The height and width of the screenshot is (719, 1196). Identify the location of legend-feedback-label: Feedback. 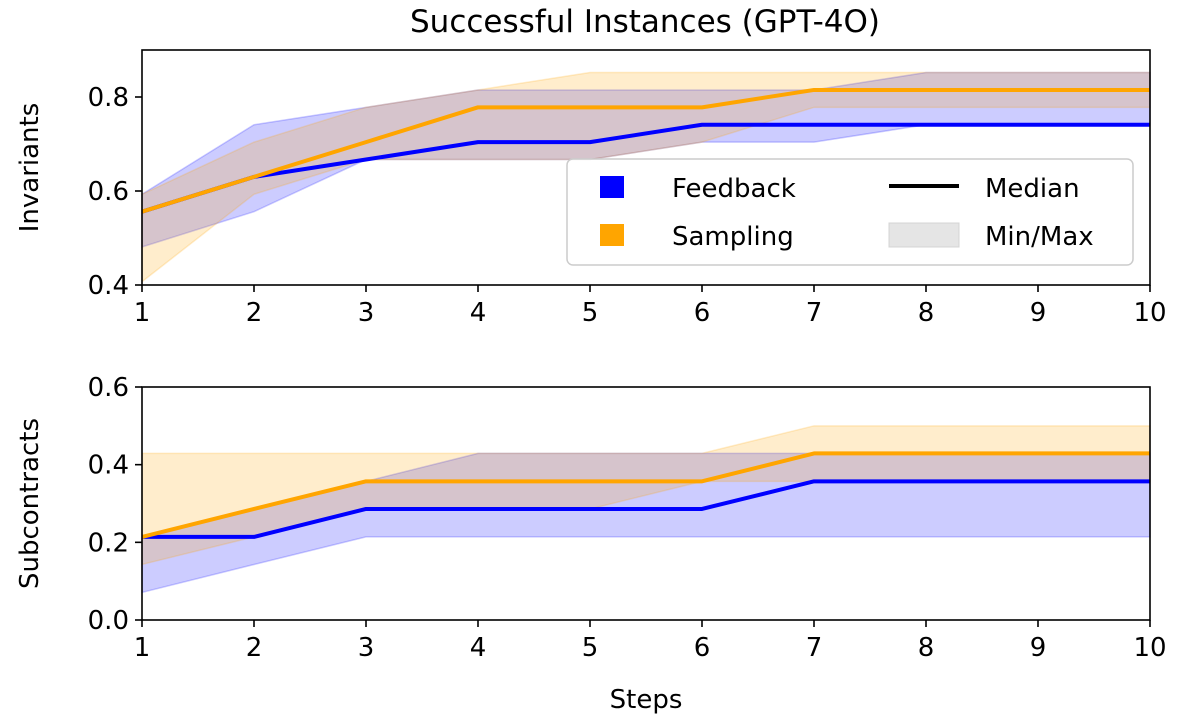
(734, 189).